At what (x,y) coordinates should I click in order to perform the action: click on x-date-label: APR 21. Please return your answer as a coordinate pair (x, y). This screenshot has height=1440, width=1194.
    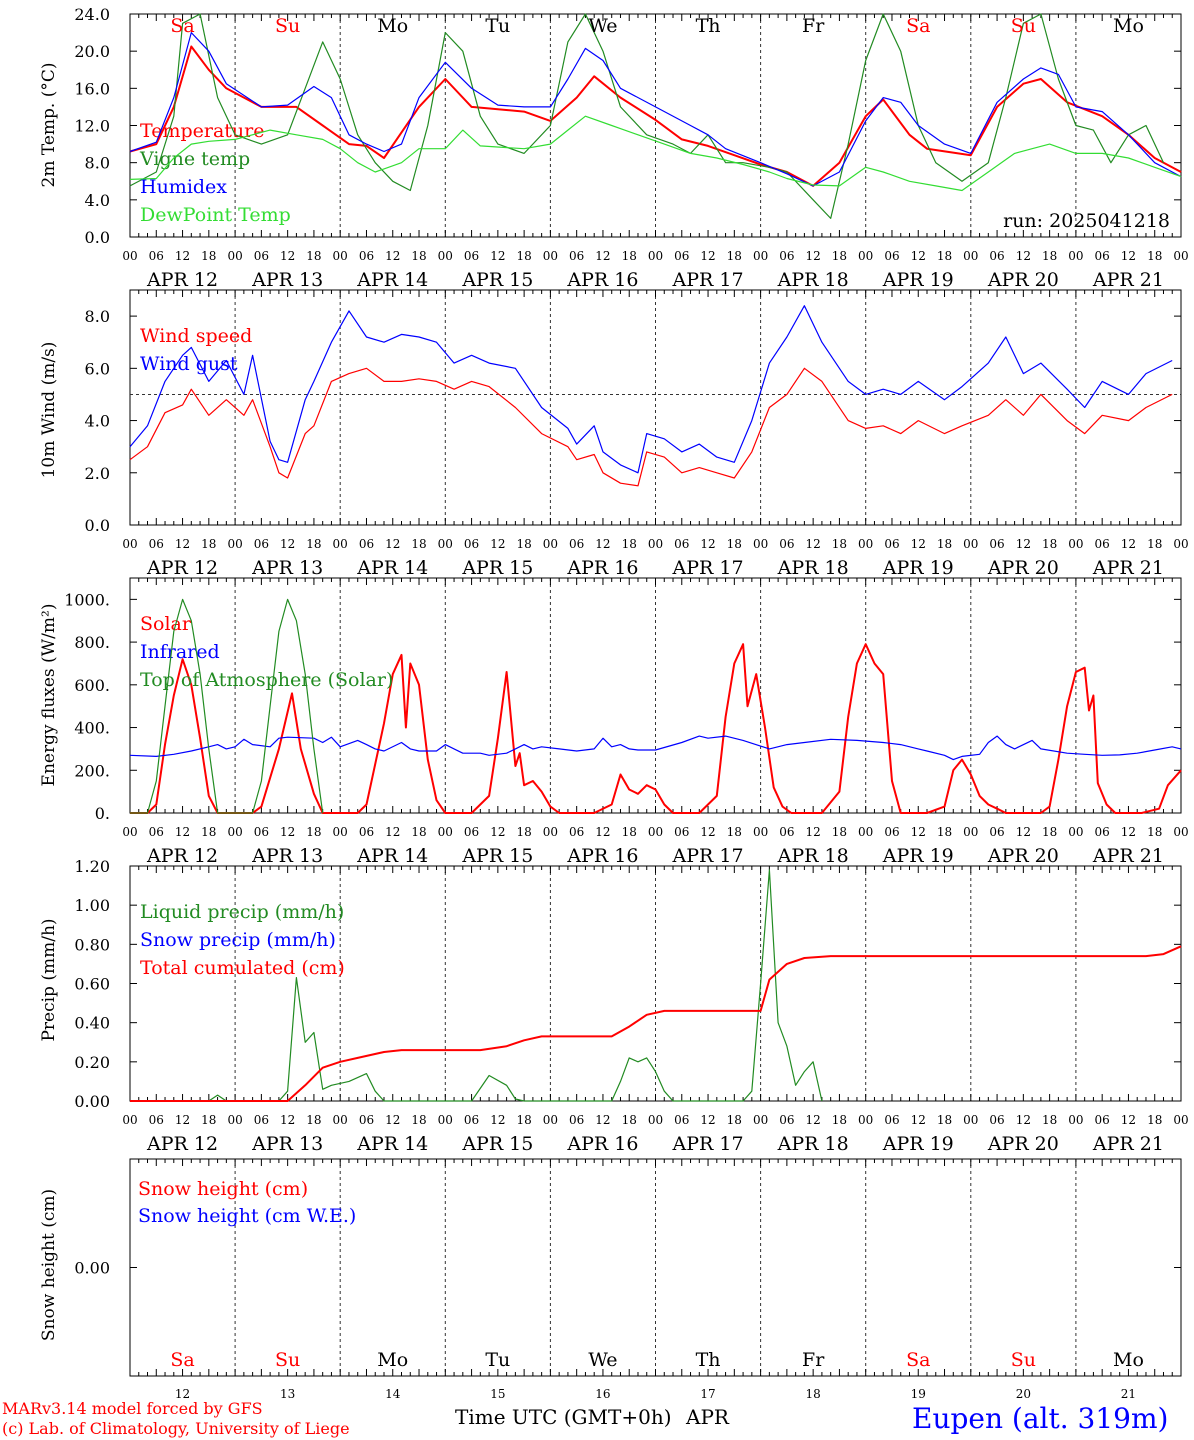
    Looking at the image, I should click on (1128, 280).